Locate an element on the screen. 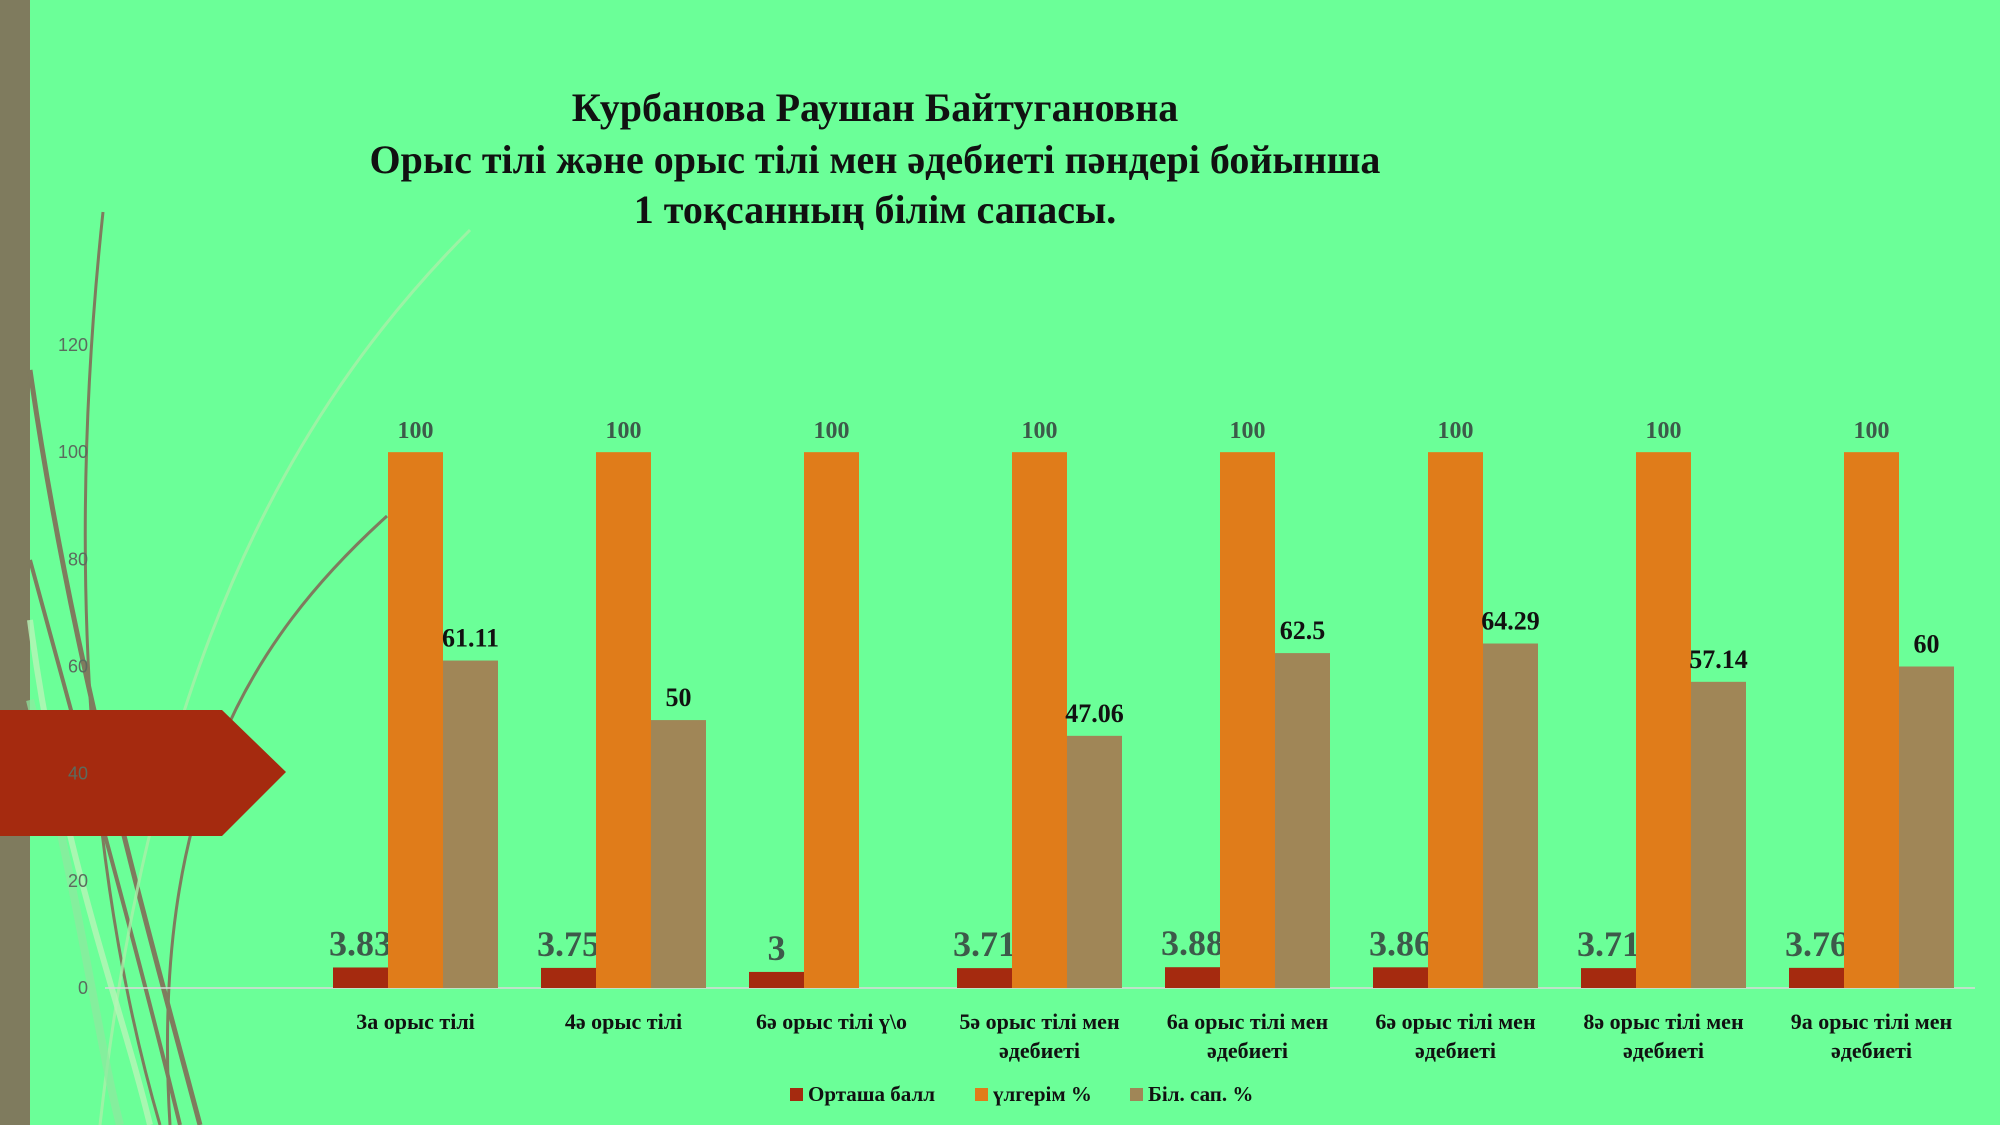 The height and width of the screenshot is (1125, 2000). y-tick-label: 40 is located at coordinates (78, 774).